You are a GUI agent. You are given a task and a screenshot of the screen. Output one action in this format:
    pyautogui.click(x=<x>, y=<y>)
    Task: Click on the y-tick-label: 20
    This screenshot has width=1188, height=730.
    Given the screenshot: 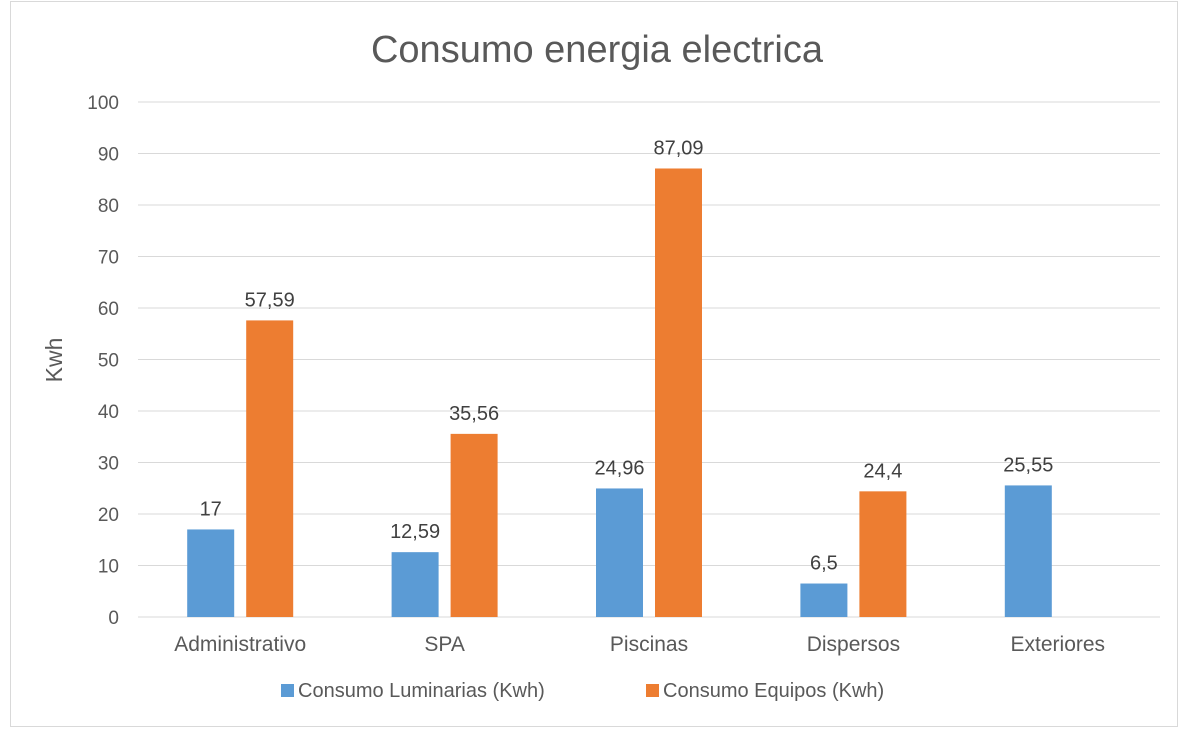 What is the action you would take?
    pyautogui.click(x=108, y=515)
    